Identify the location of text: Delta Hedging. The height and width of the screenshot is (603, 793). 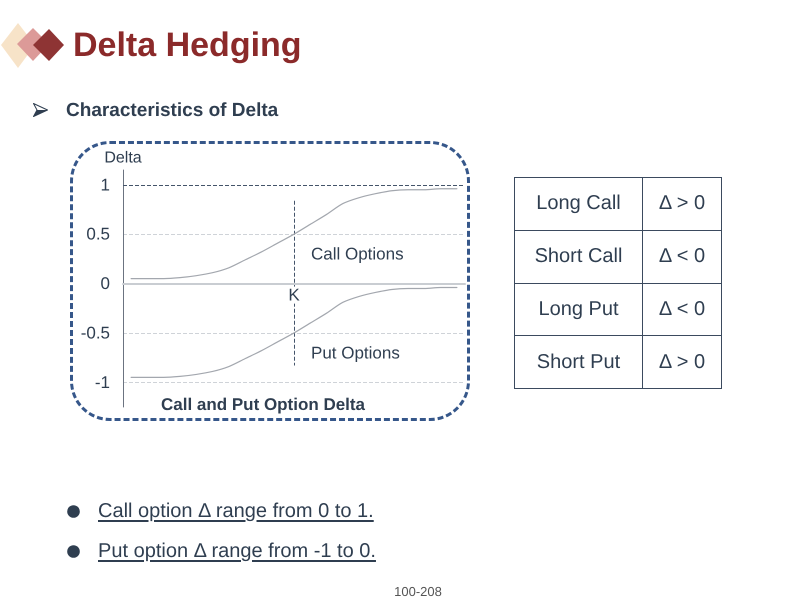
(187, 45).